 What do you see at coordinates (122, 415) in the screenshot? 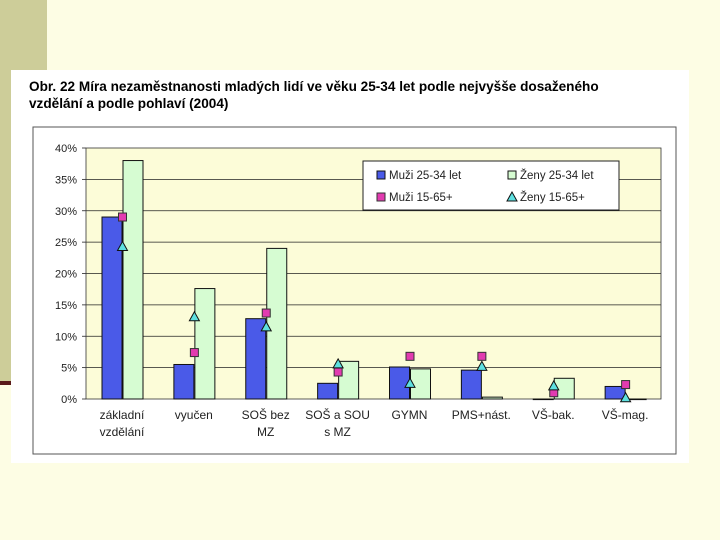
I see `x-category-label: základní` at bounding box center [122, 415].